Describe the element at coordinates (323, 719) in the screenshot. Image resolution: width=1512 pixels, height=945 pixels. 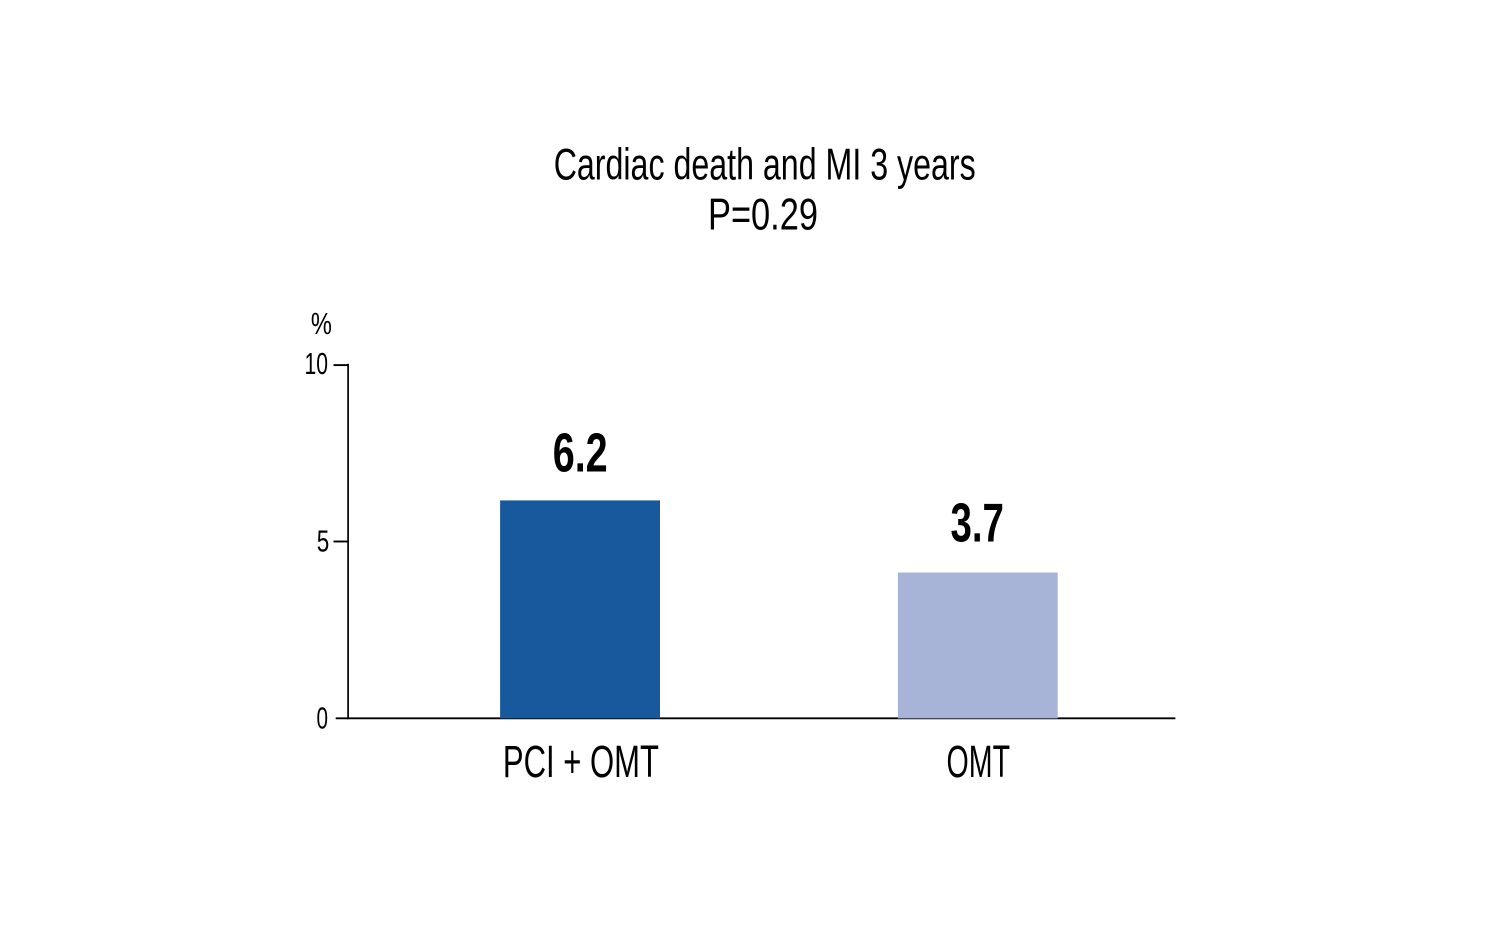
I see `svg-text: 0` at that location.